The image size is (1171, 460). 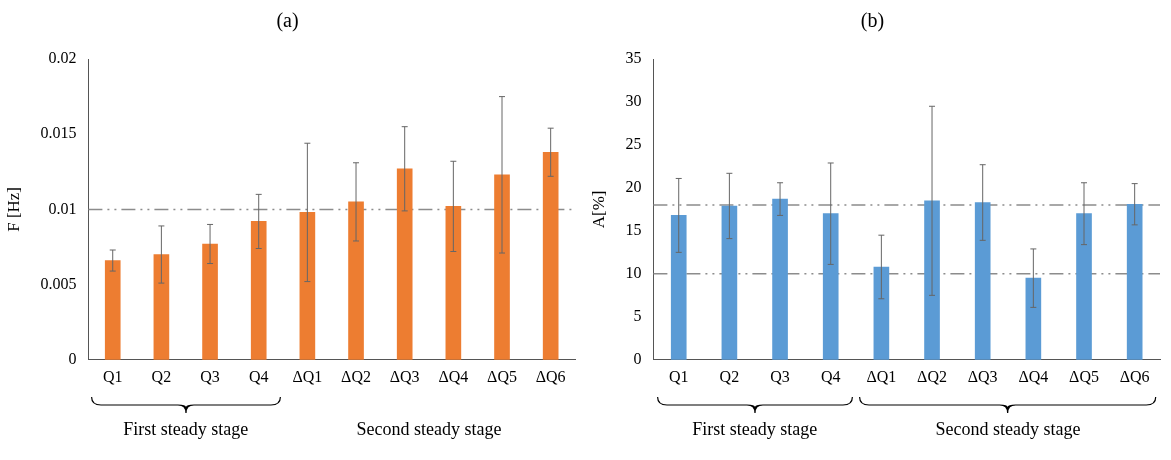 I want to click on y-tick-label: 20, so click(x=633, y=187).